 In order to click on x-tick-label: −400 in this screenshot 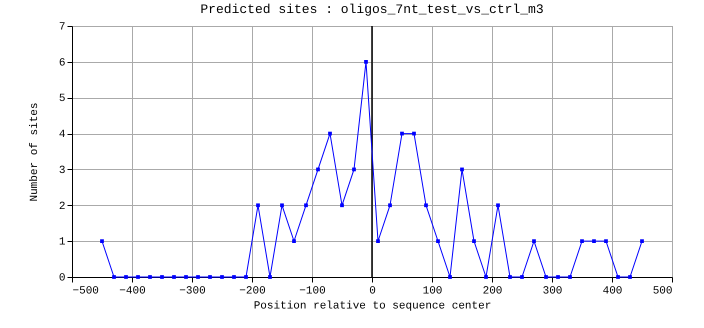, I will do `click(132, 292)`.